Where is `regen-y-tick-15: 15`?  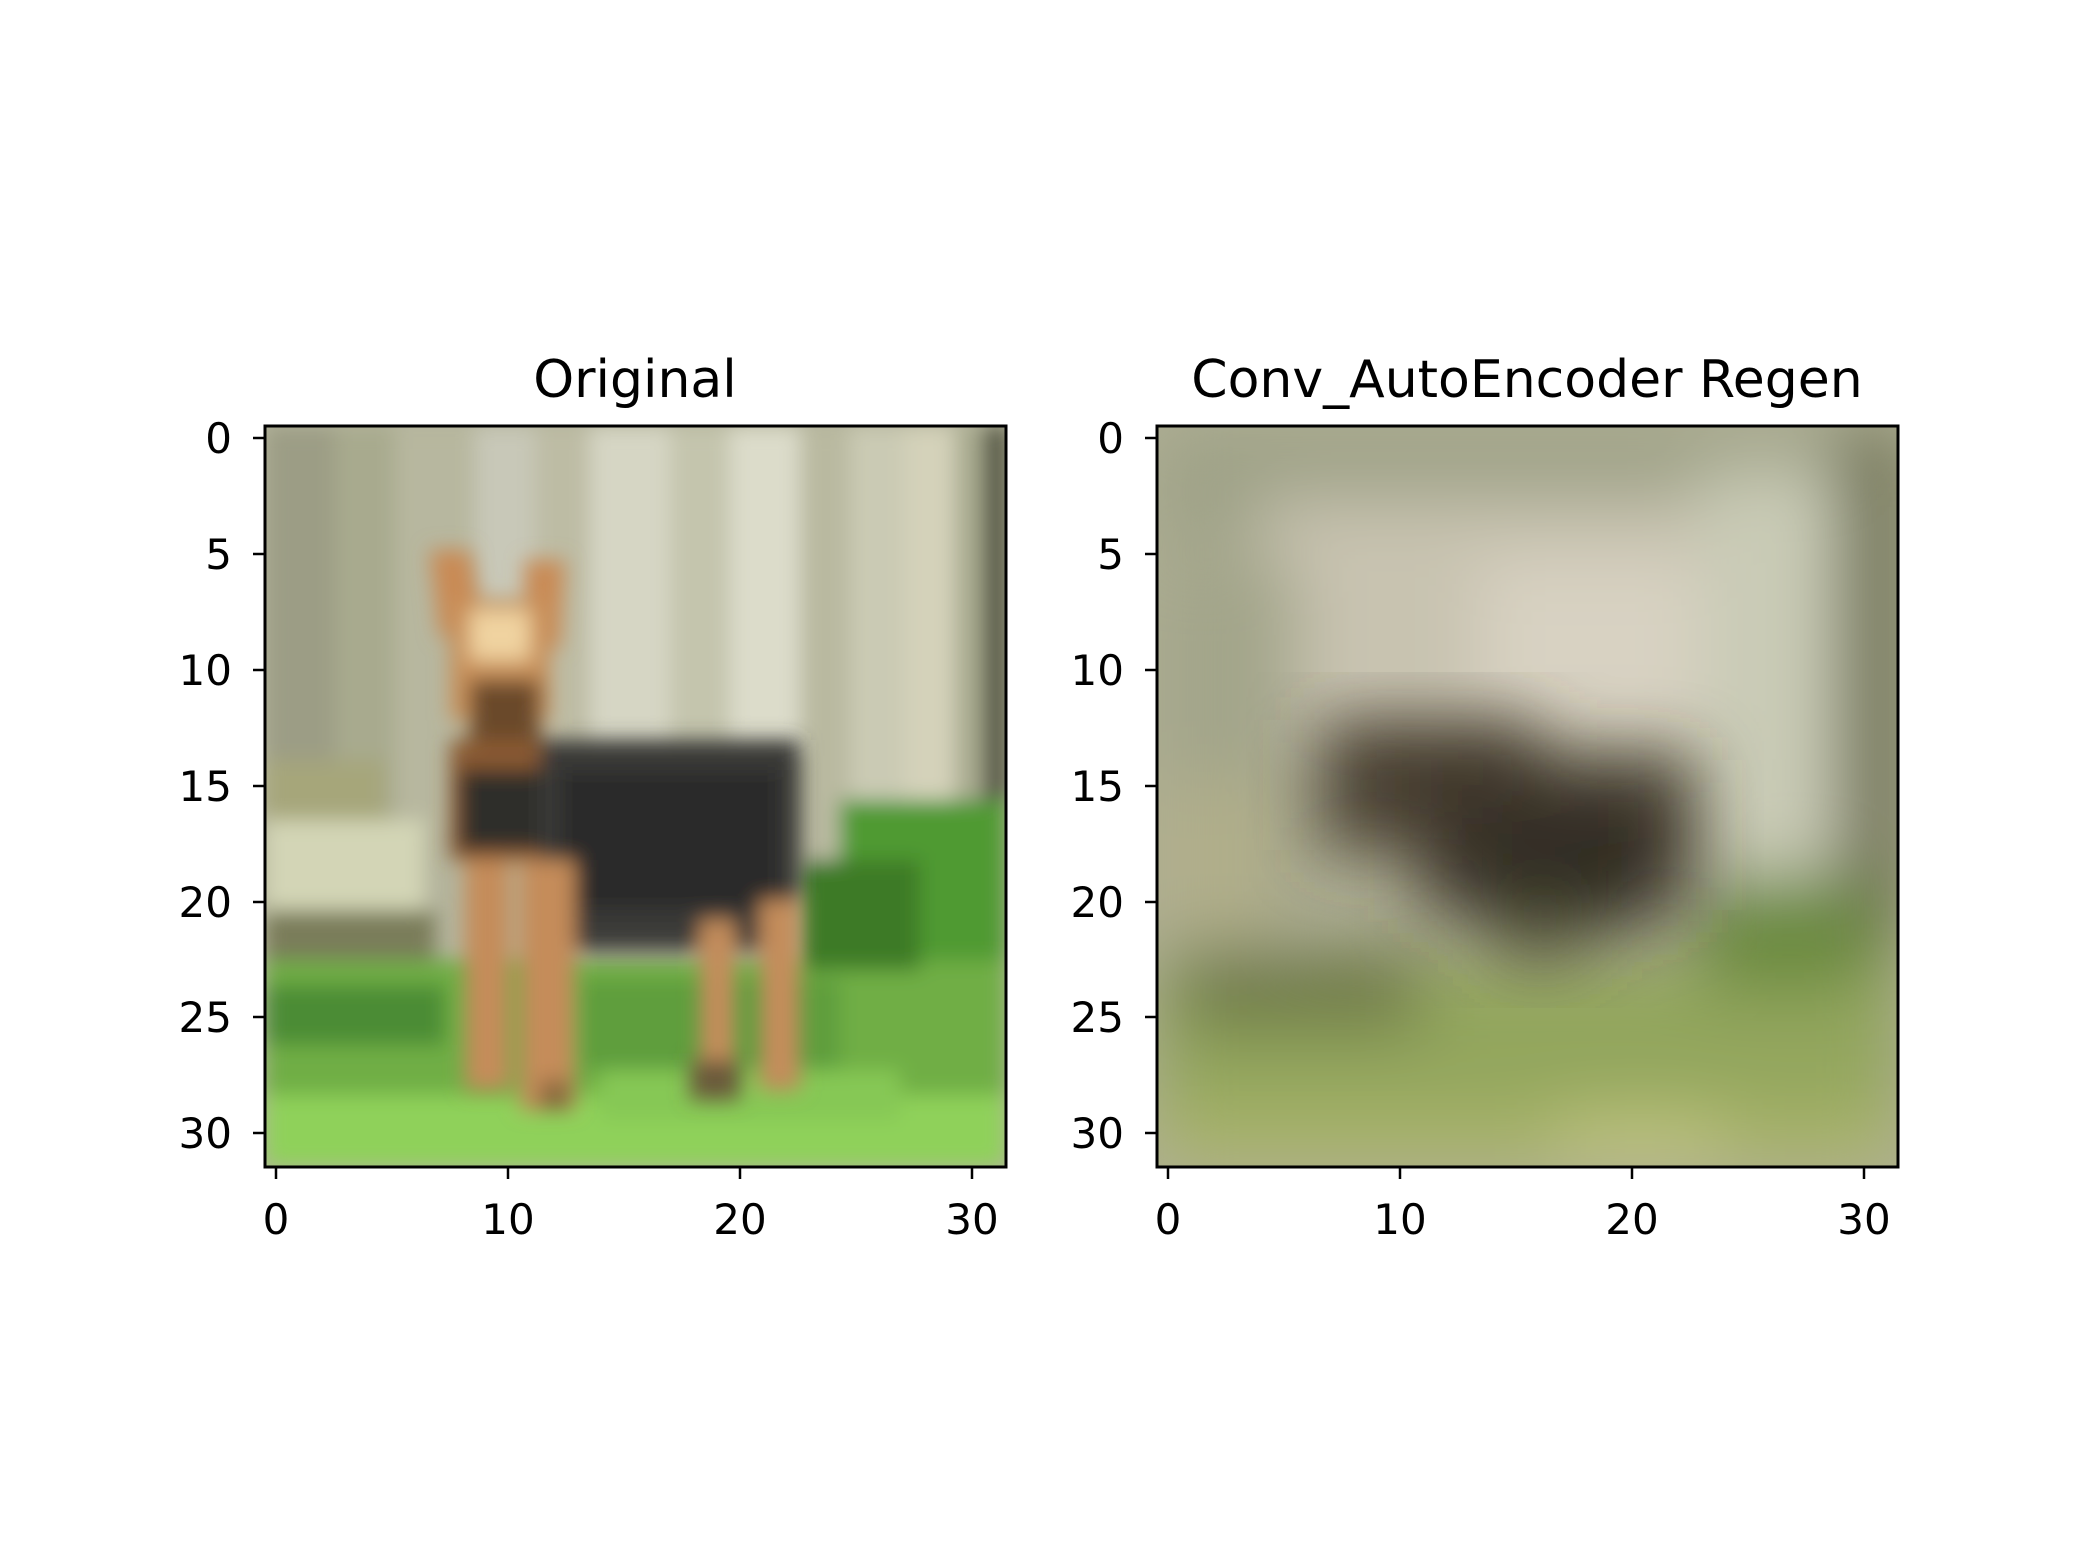 regen-y-tick-15: 15 is located at coordinates (1097, 786).